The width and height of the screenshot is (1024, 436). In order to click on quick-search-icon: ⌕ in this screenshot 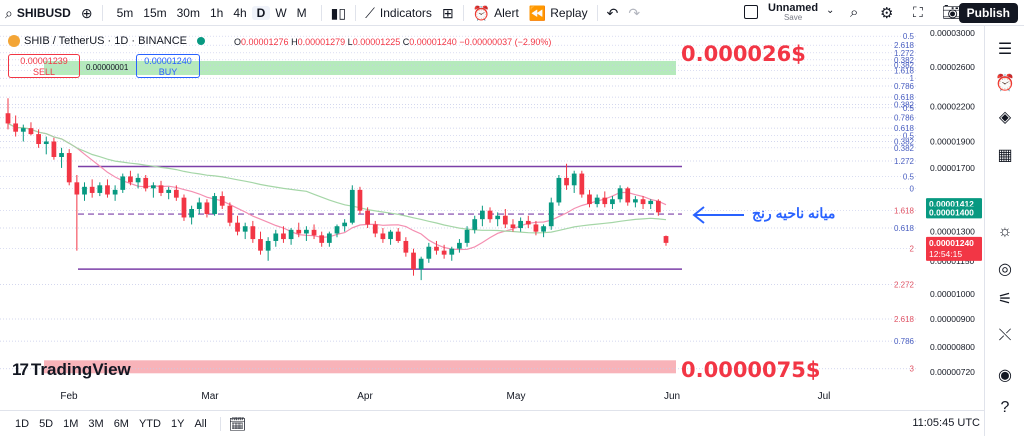, I will do `click(854, 12)`.